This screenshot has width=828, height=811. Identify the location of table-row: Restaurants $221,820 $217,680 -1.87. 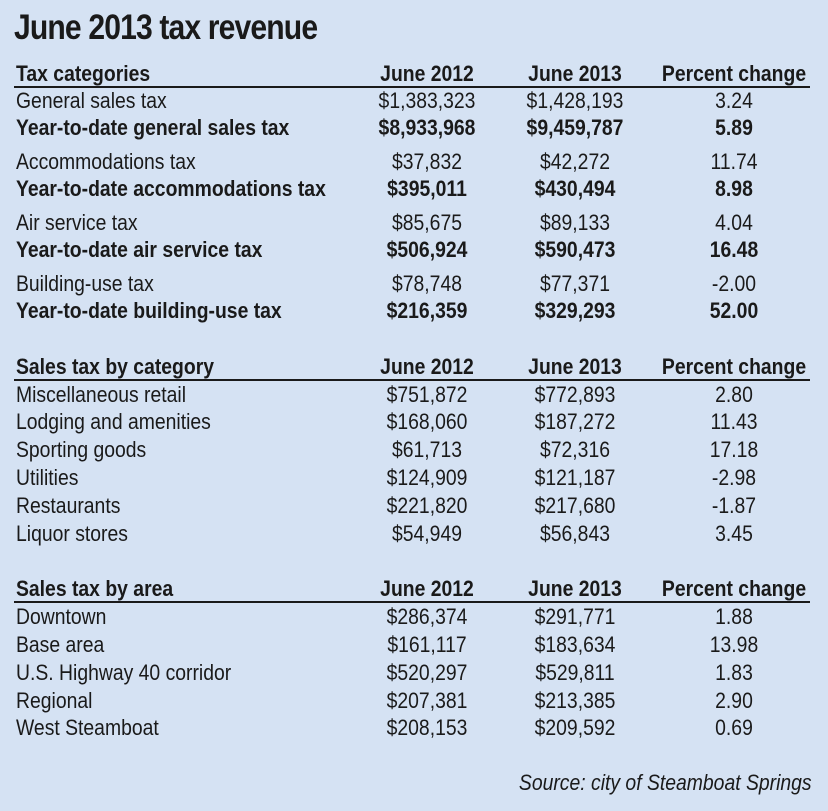
(414, 505).